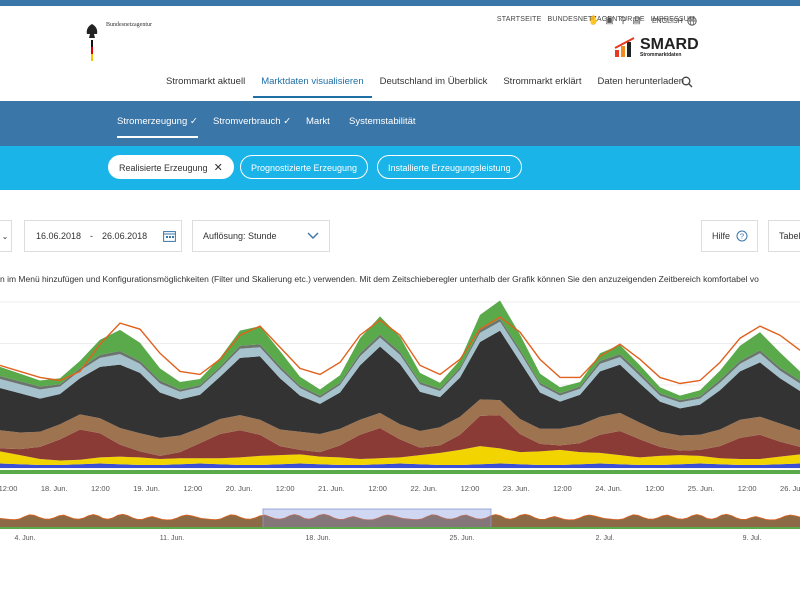 The image size is (800, 600). Describe the element at coordinates (519, 19) in the screenshot. I see `service-link-startseite: STARTSEITE` at that location.